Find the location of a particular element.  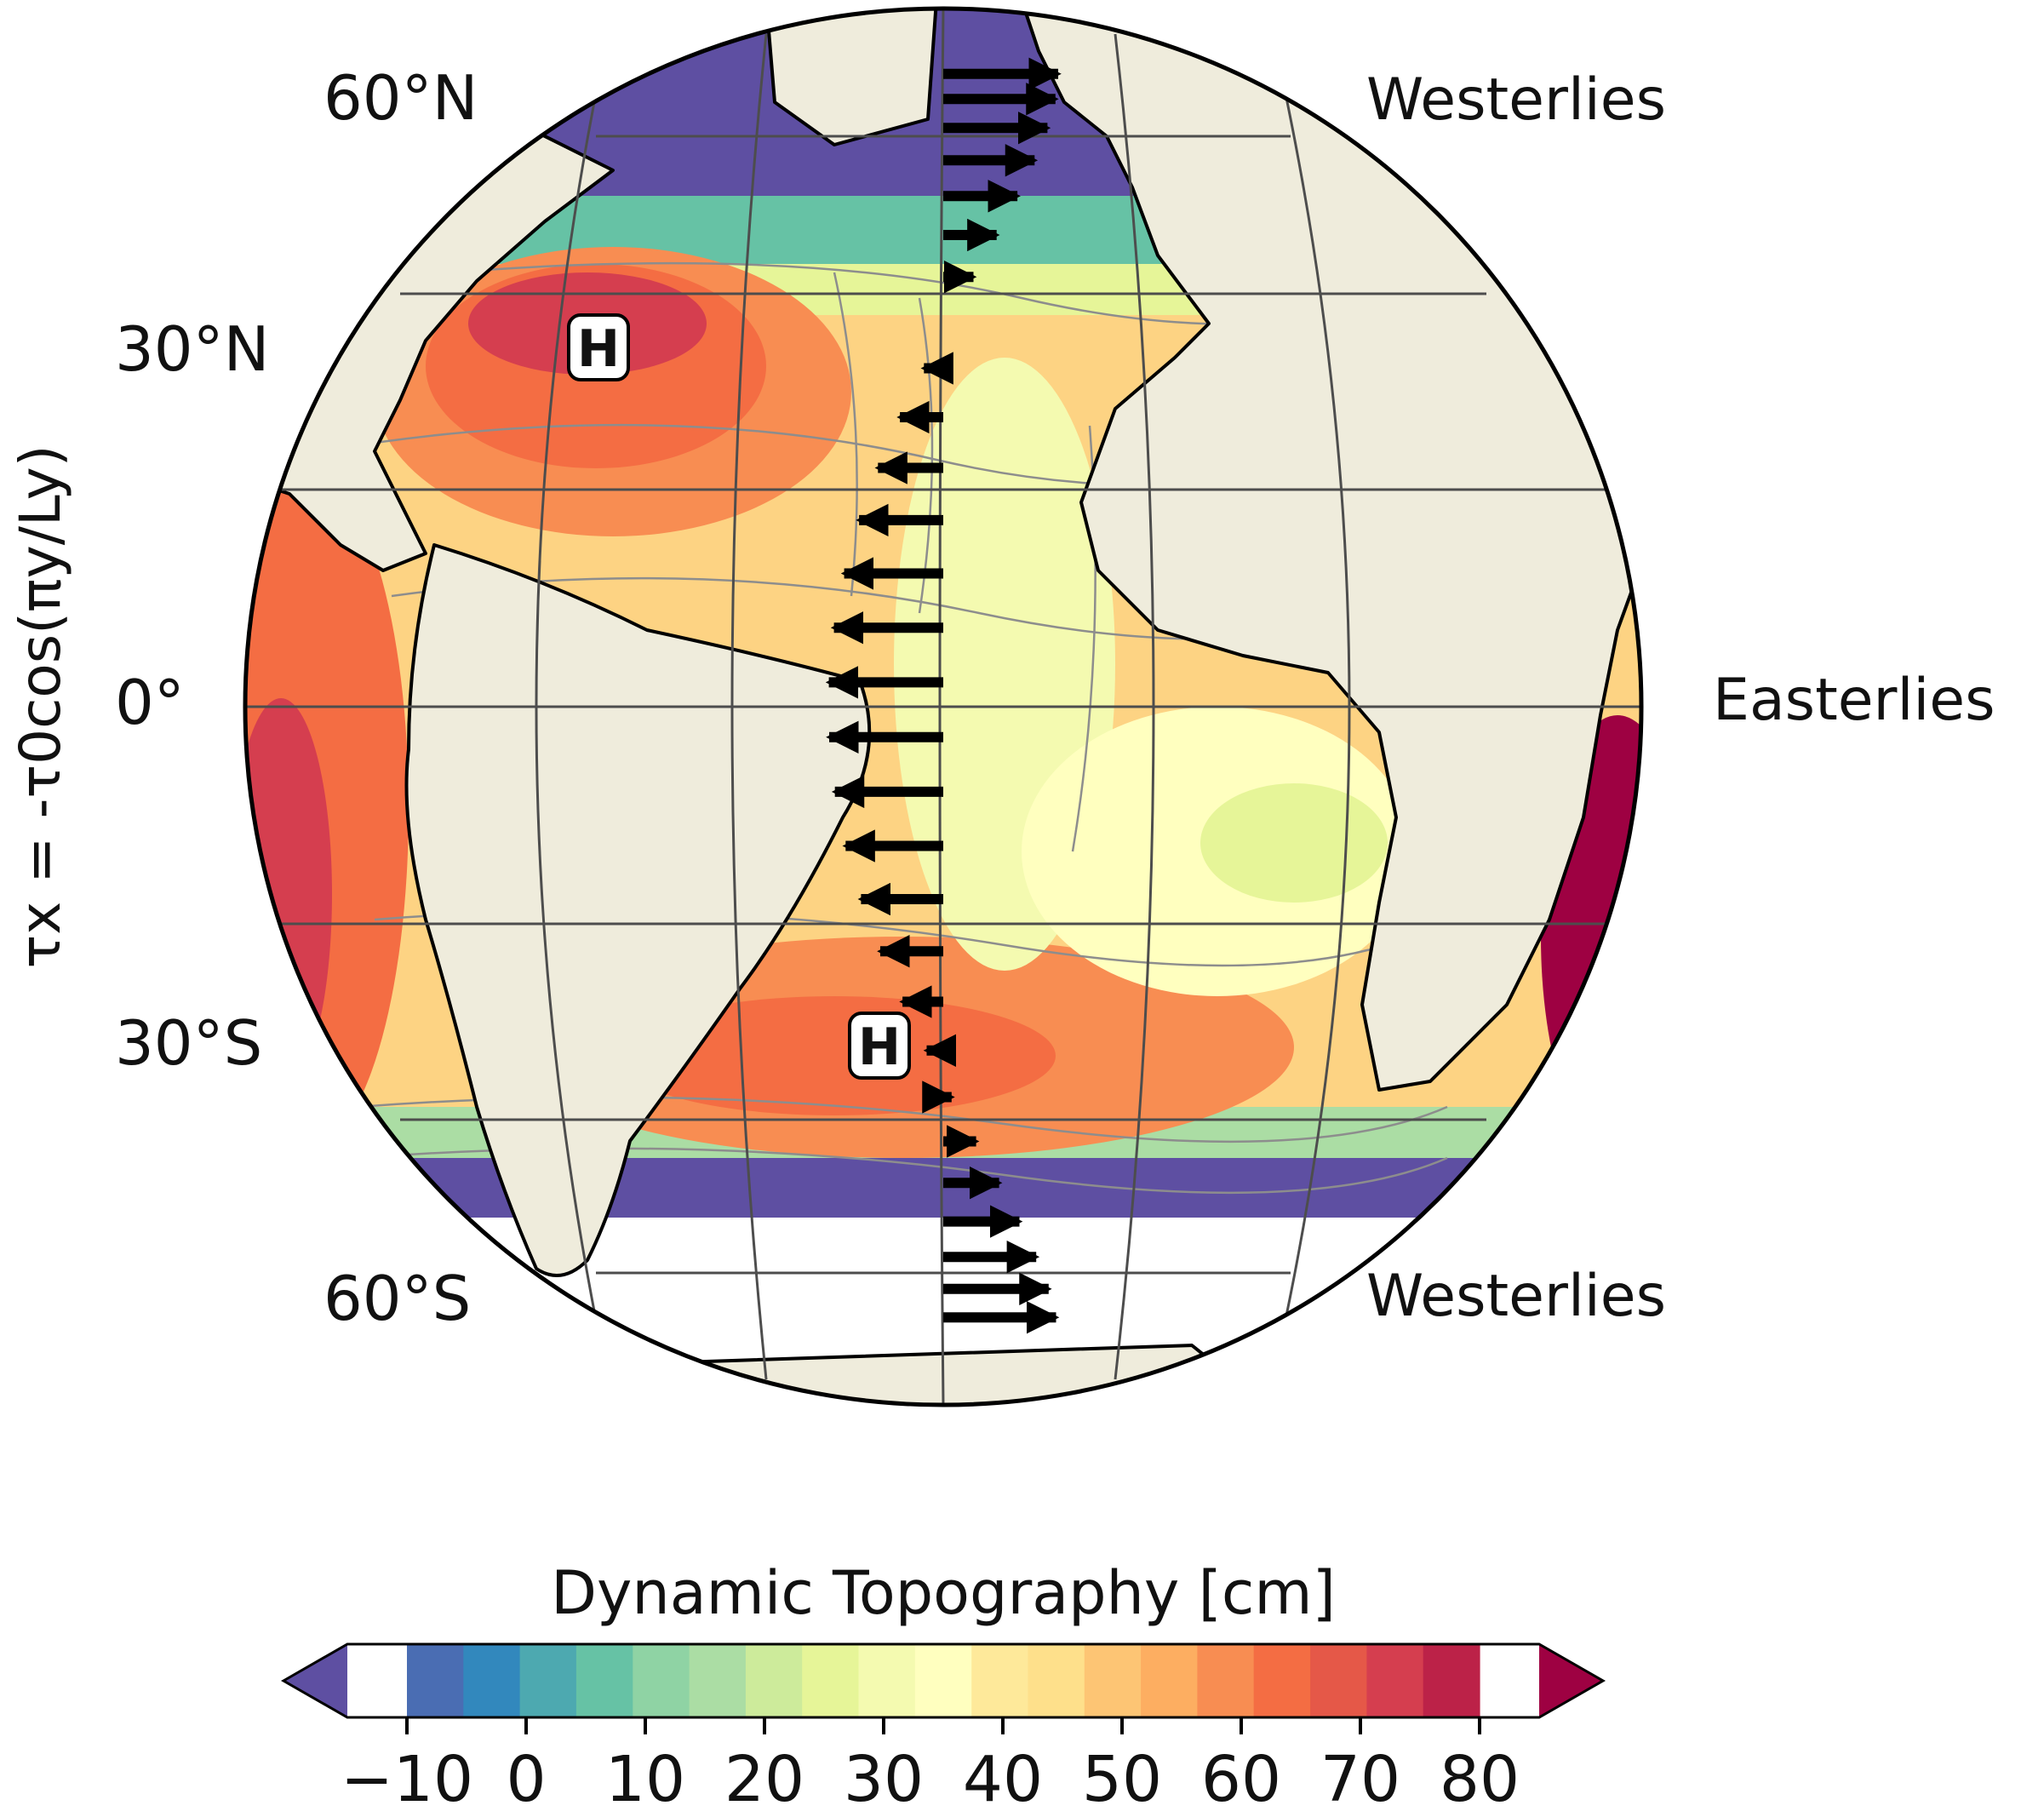

lat-label-0: 0° is located at coordinates (150, 702).